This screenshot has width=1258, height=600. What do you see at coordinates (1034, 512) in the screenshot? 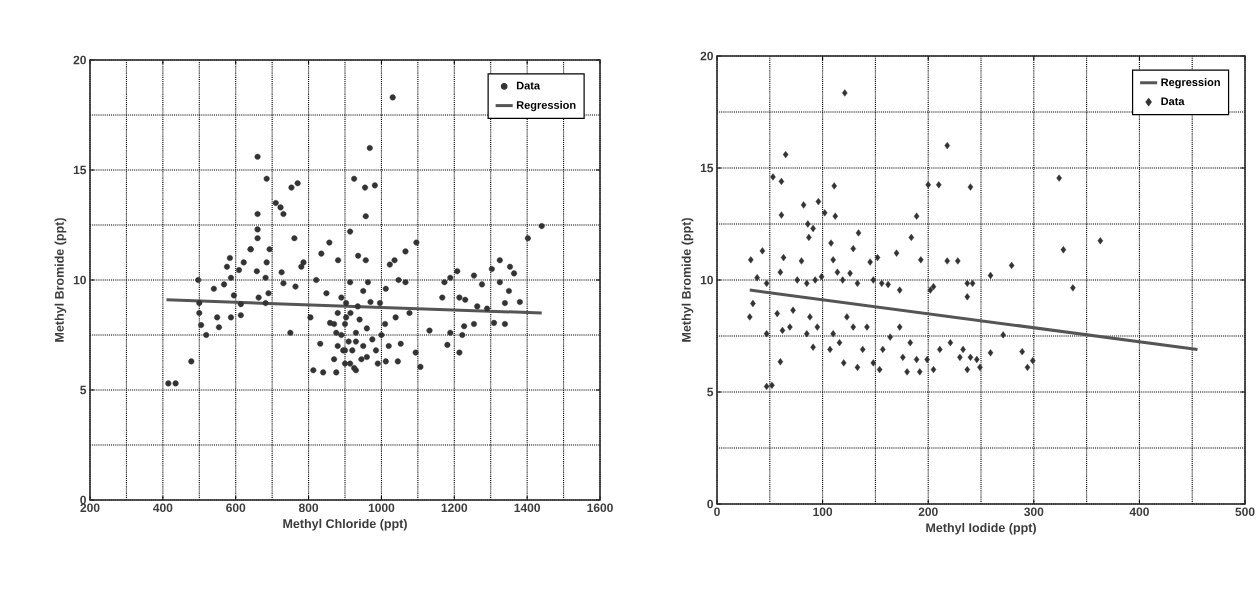
I see `x-tick-label: 300` at bounding box center [1034, 512].